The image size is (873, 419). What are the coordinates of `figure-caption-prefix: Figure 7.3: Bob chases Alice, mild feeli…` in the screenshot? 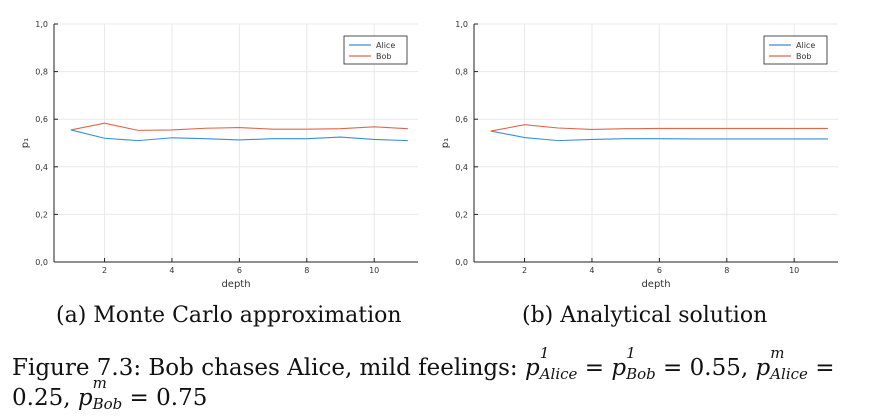 It's located at (268, 368).